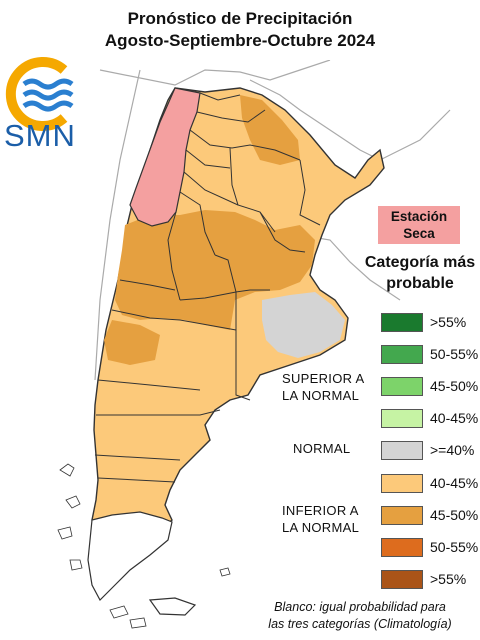  Describe the element at coordinates (321, 527) in the screenshot. I see `legend-group-inferior-line2: LA NORMAL` at that location.